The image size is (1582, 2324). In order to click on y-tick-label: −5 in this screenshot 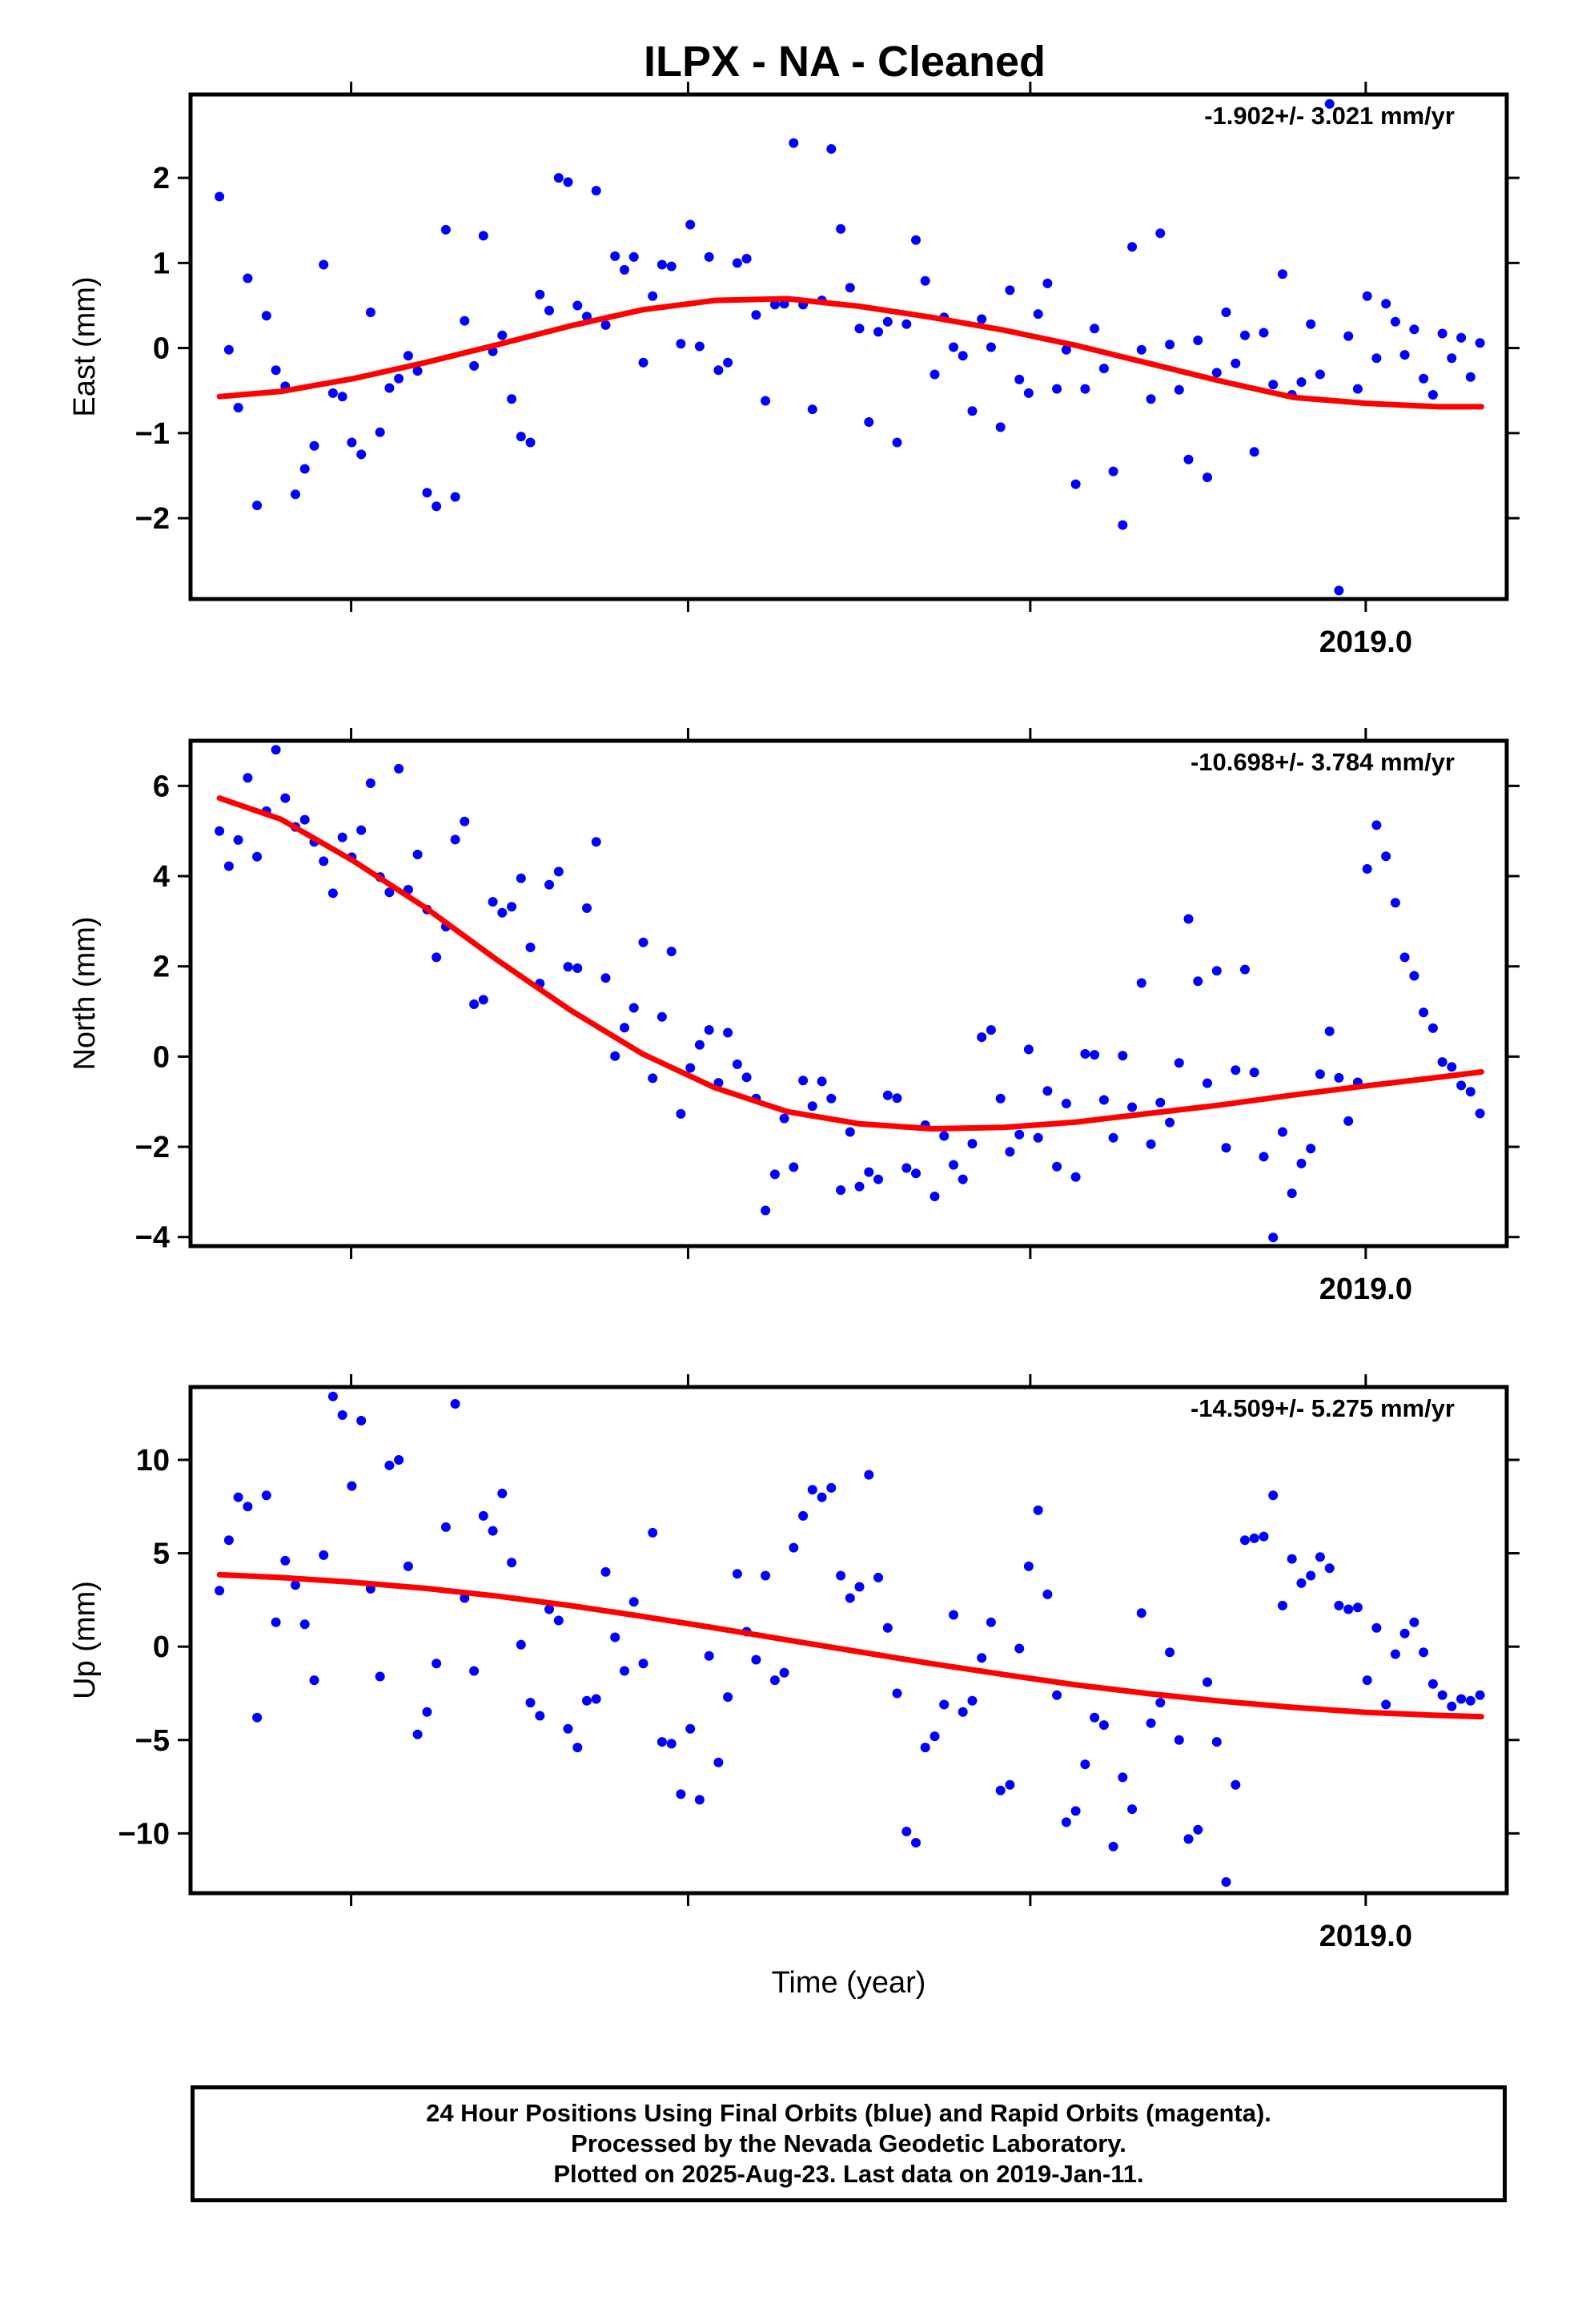, I will do `click(152, 1741)`.